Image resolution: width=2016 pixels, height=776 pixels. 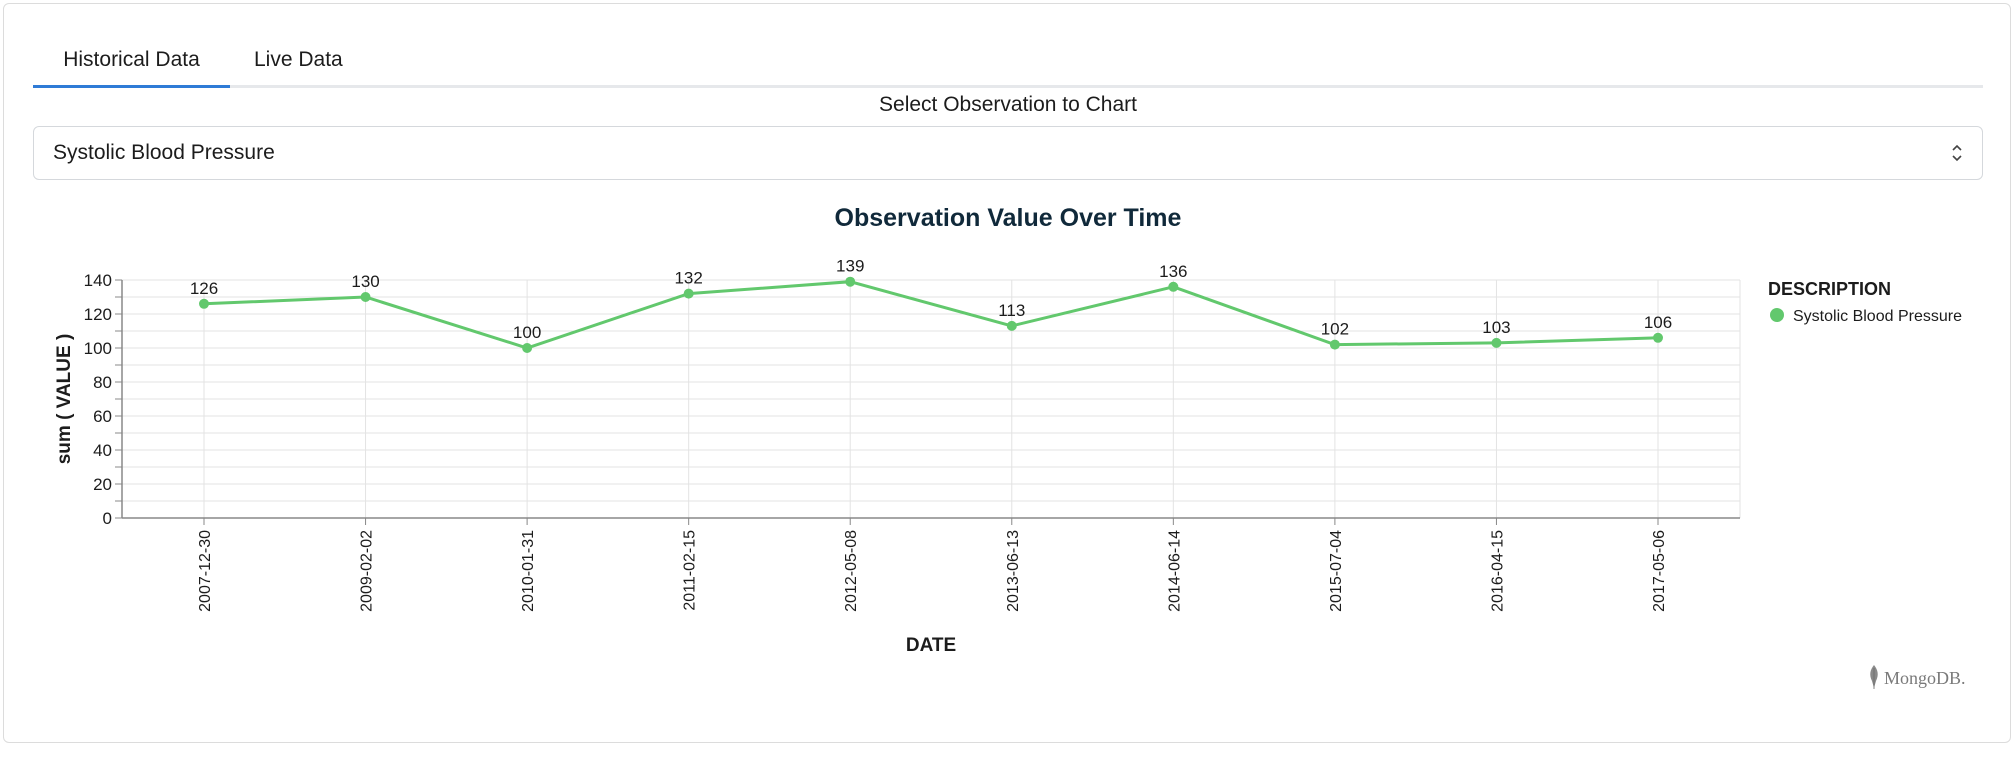 I want to click on x-tick-label: 2007-12-30, so click(x=205, y=571).